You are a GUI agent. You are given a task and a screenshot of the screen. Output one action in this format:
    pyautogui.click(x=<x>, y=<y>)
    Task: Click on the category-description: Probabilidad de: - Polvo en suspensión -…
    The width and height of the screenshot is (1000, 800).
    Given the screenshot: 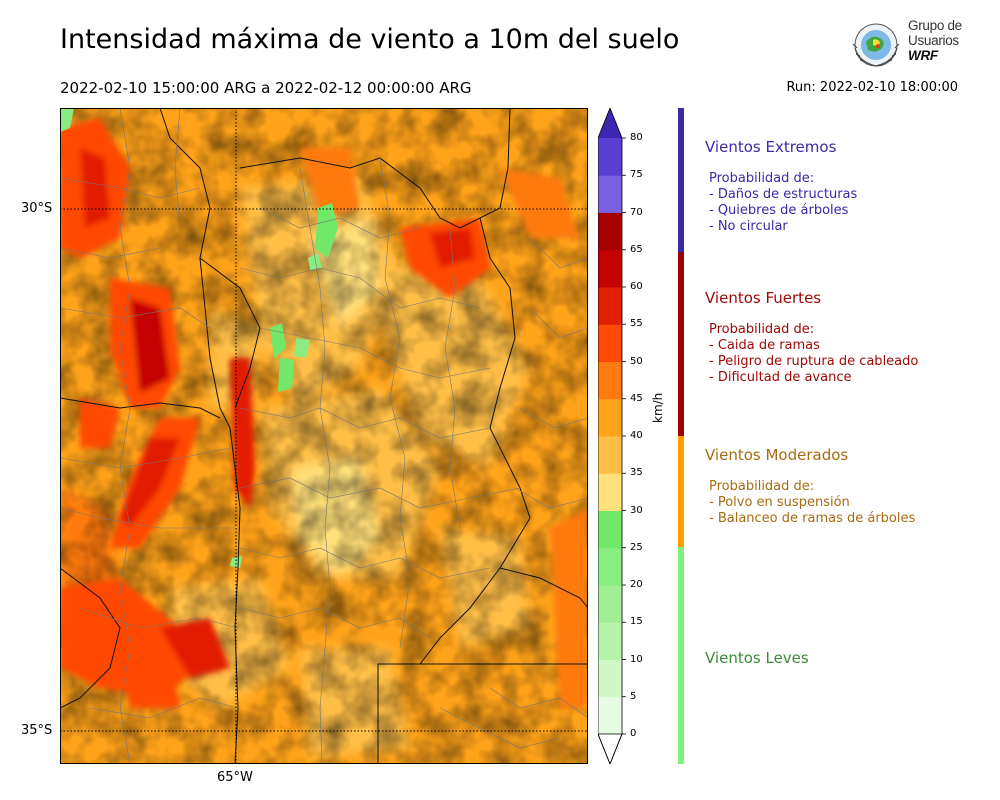 What is the action you would take?
    pyautogui.click(x=812, y=502)
    